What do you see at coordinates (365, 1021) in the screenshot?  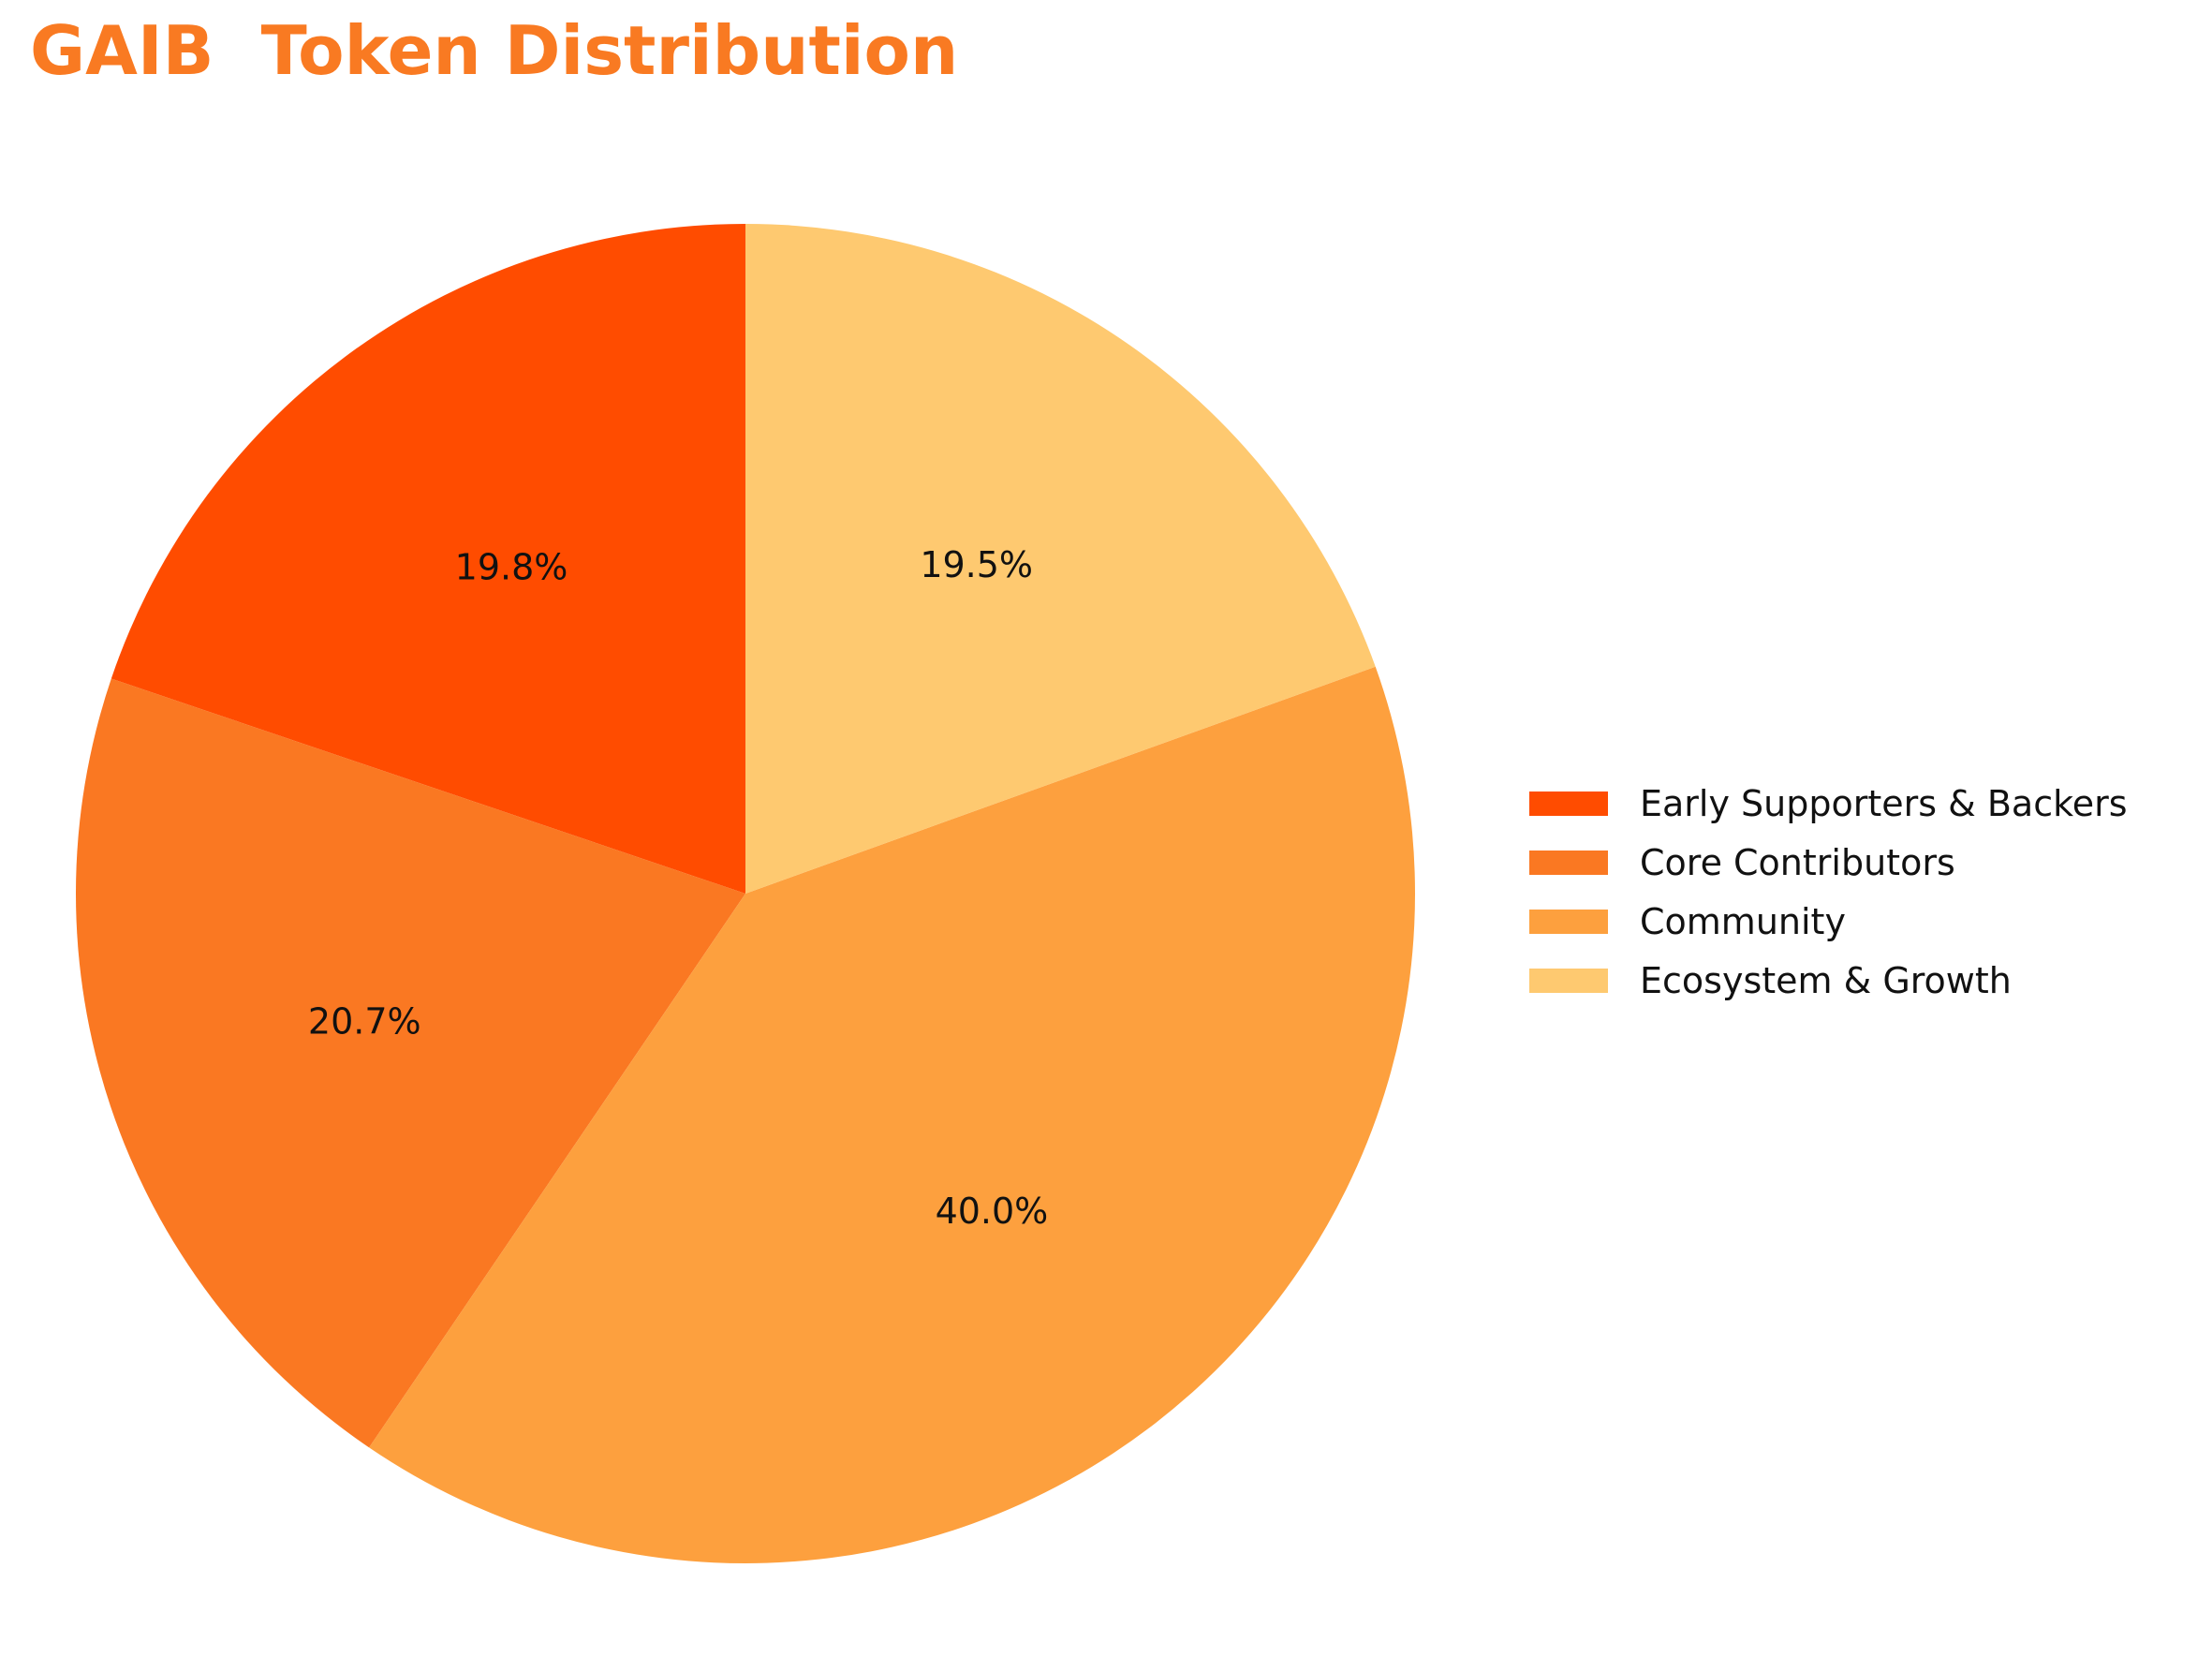 I see `pie-label-core-contributors: 20.7%` at bounding box center [365, 1021].